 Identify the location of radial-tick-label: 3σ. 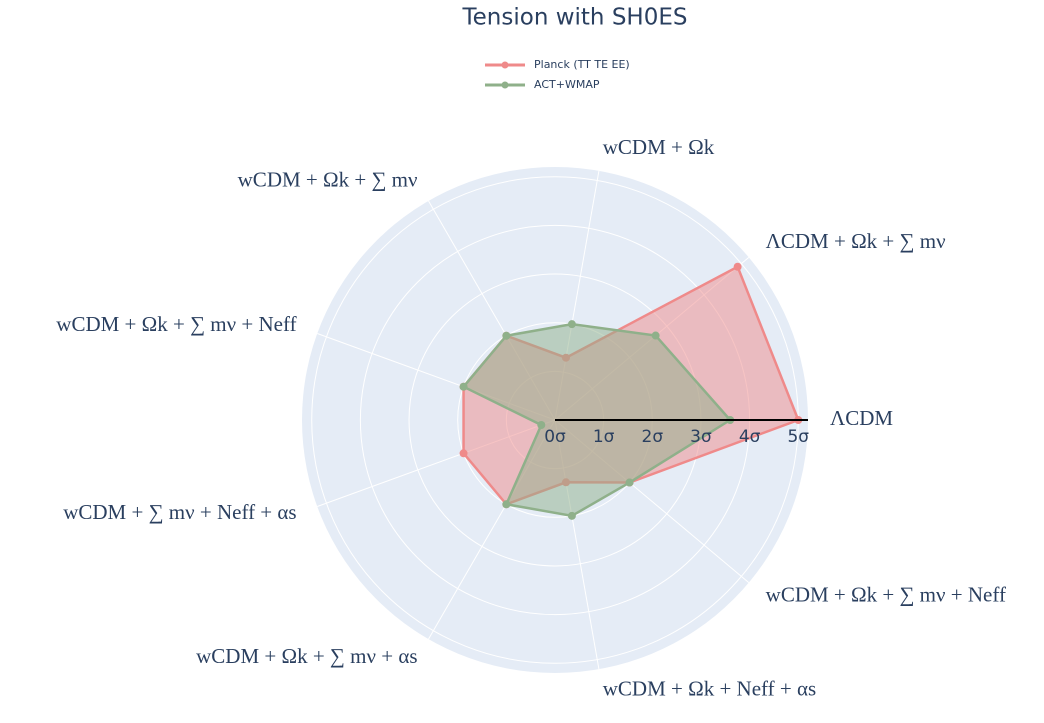
(701, 437).